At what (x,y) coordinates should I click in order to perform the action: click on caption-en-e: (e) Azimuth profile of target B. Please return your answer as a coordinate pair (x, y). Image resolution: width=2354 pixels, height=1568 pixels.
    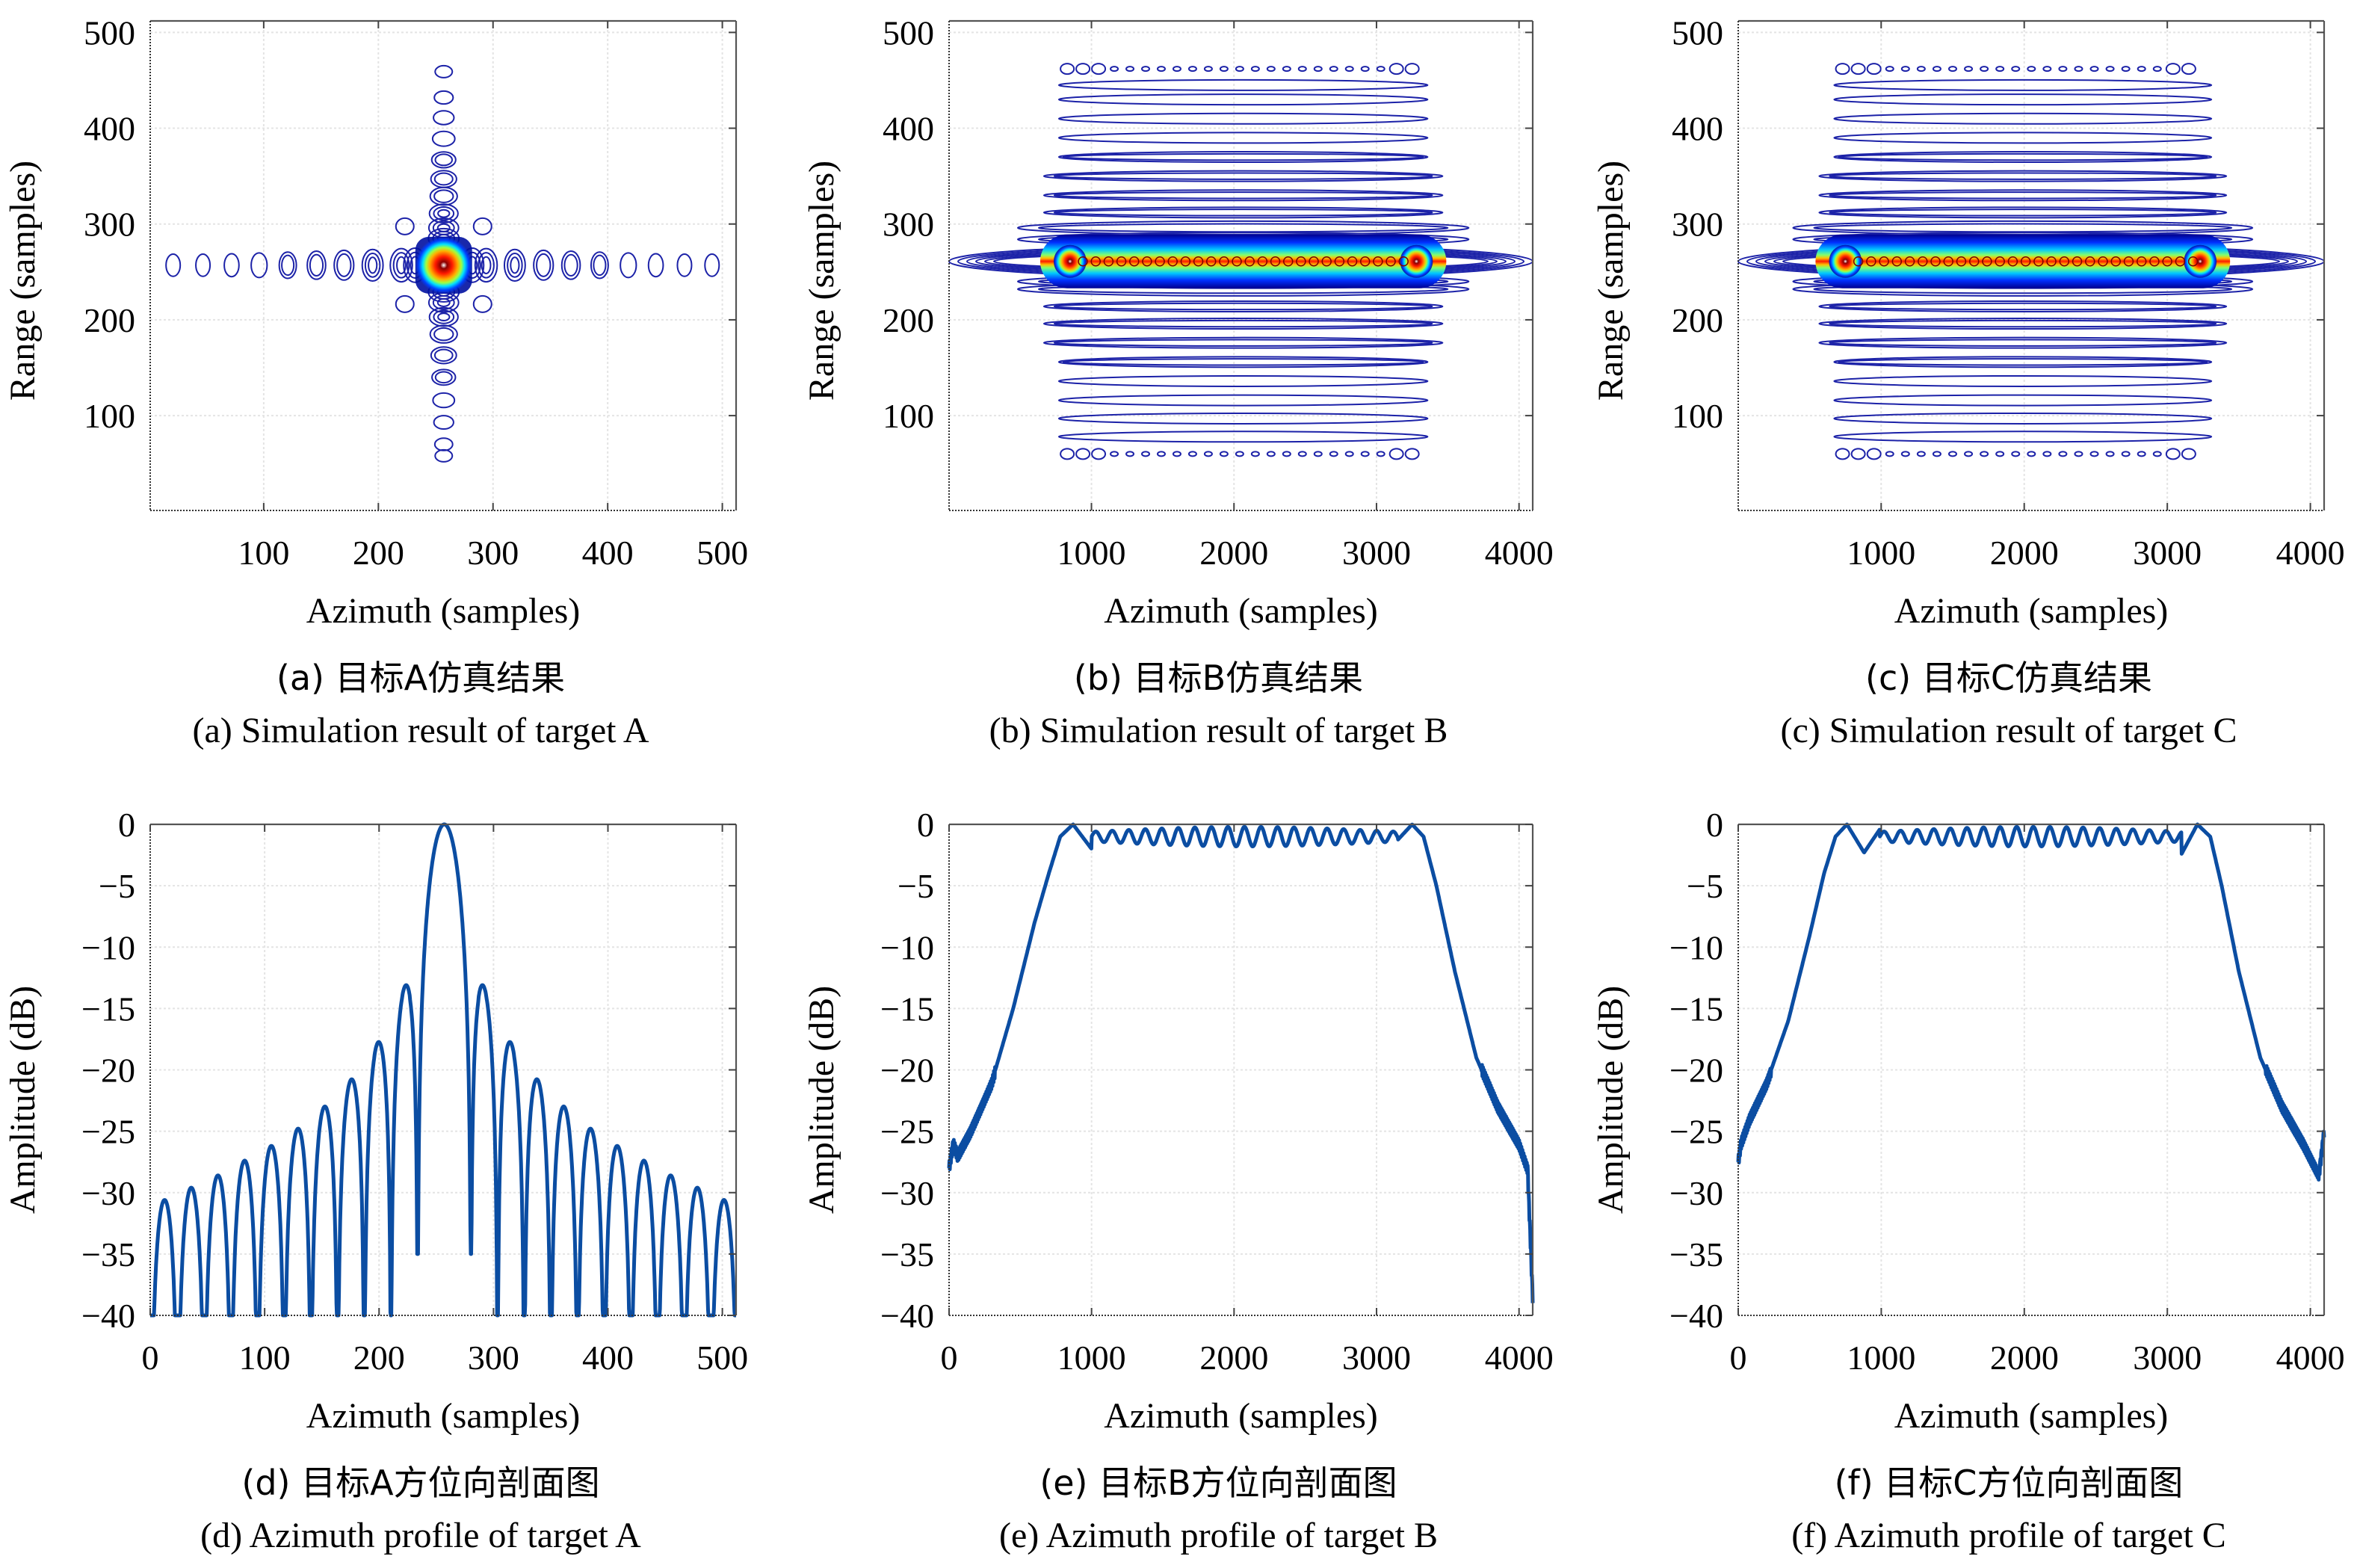
    Looking at the image, I should click on (1219, 1535).